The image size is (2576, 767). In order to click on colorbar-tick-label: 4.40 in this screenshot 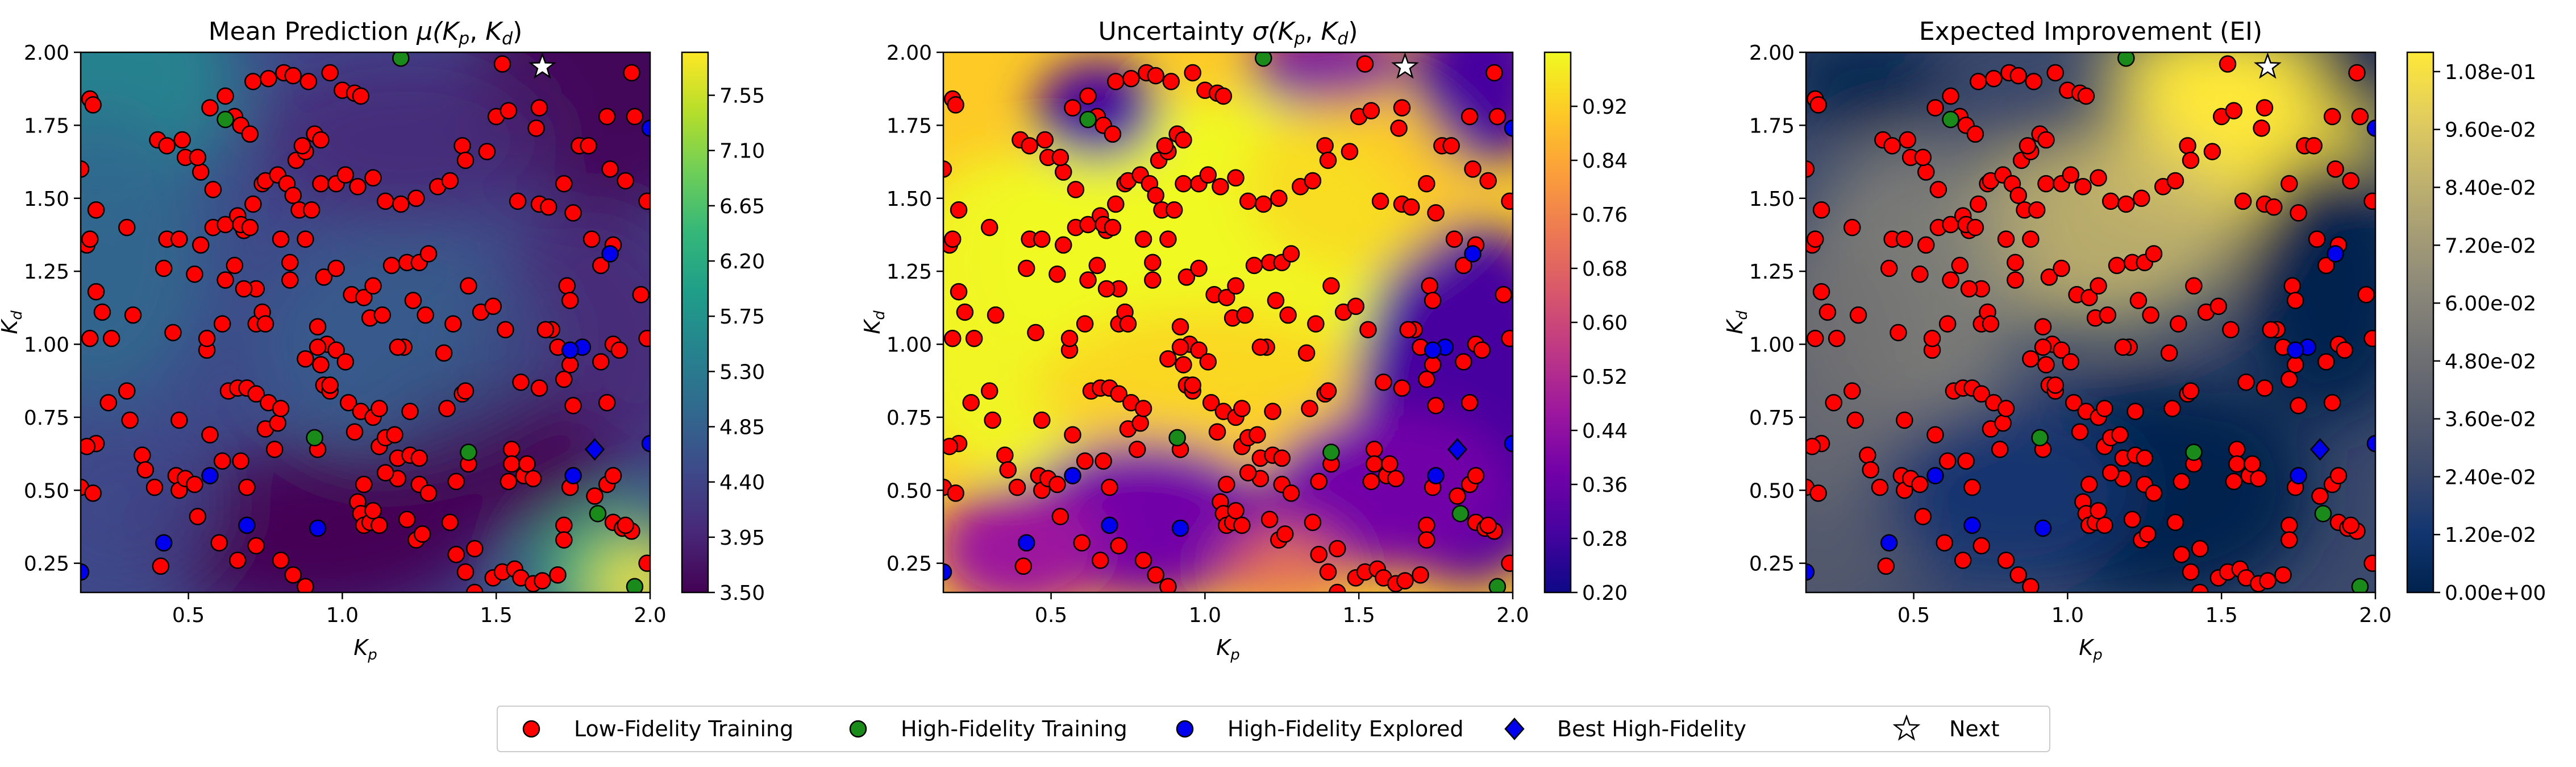, I will do `click(742, 483)`.